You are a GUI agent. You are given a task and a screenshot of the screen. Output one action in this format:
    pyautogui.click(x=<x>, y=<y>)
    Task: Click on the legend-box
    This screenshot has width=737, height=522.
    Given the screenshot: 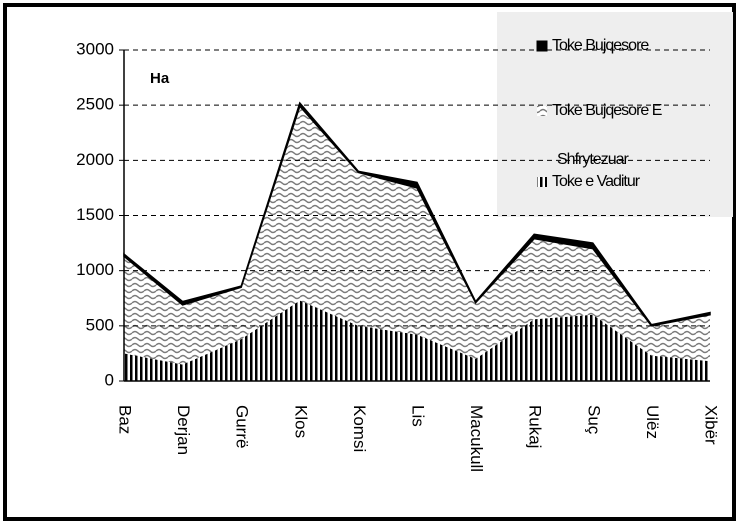 What is the action you would take?
    pyautogui.click(x=615, y=114)
    